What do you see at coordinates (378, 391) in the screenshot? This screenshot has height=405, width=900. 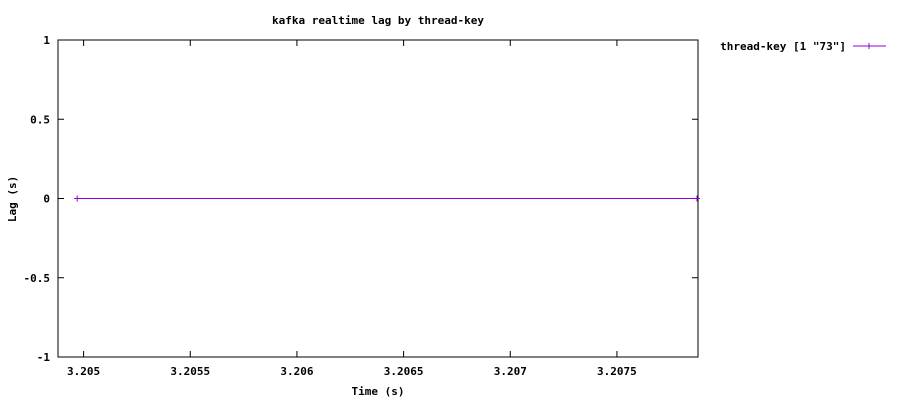 I see `x-axis-label: Time (s)` at bounding box center [378, 391].